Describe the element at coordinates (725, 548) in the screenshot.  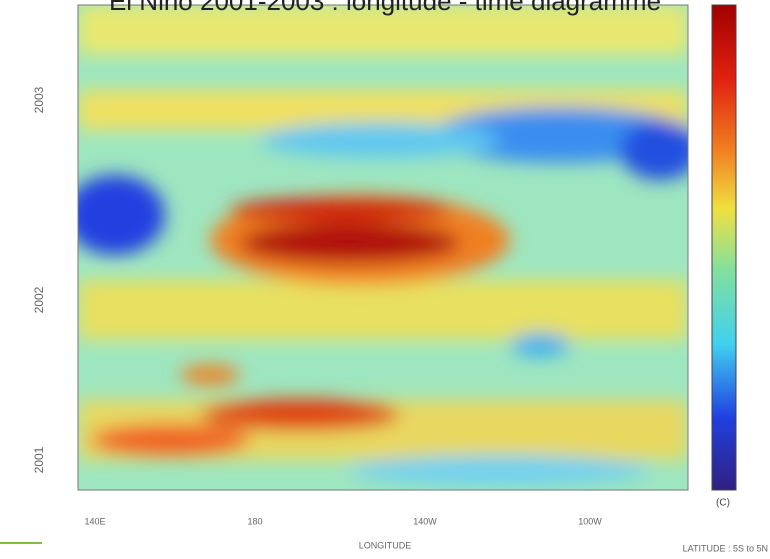
I see `latitude-note: LATITUDE : 5S to 5N` at that location.